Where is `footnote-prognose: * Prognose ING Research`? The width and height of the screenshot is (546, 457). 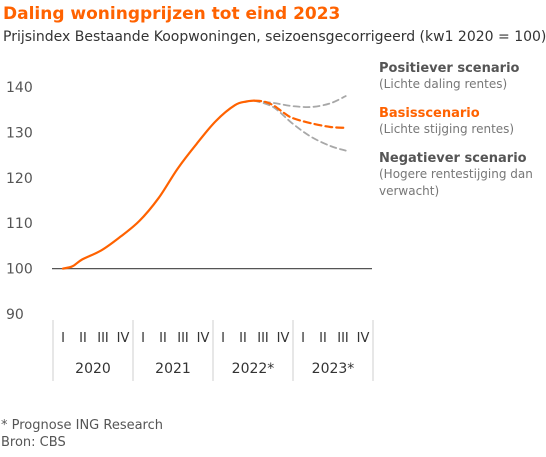
footnote-prognose: * Prognose ING Research is located at coordinates (82, 425).